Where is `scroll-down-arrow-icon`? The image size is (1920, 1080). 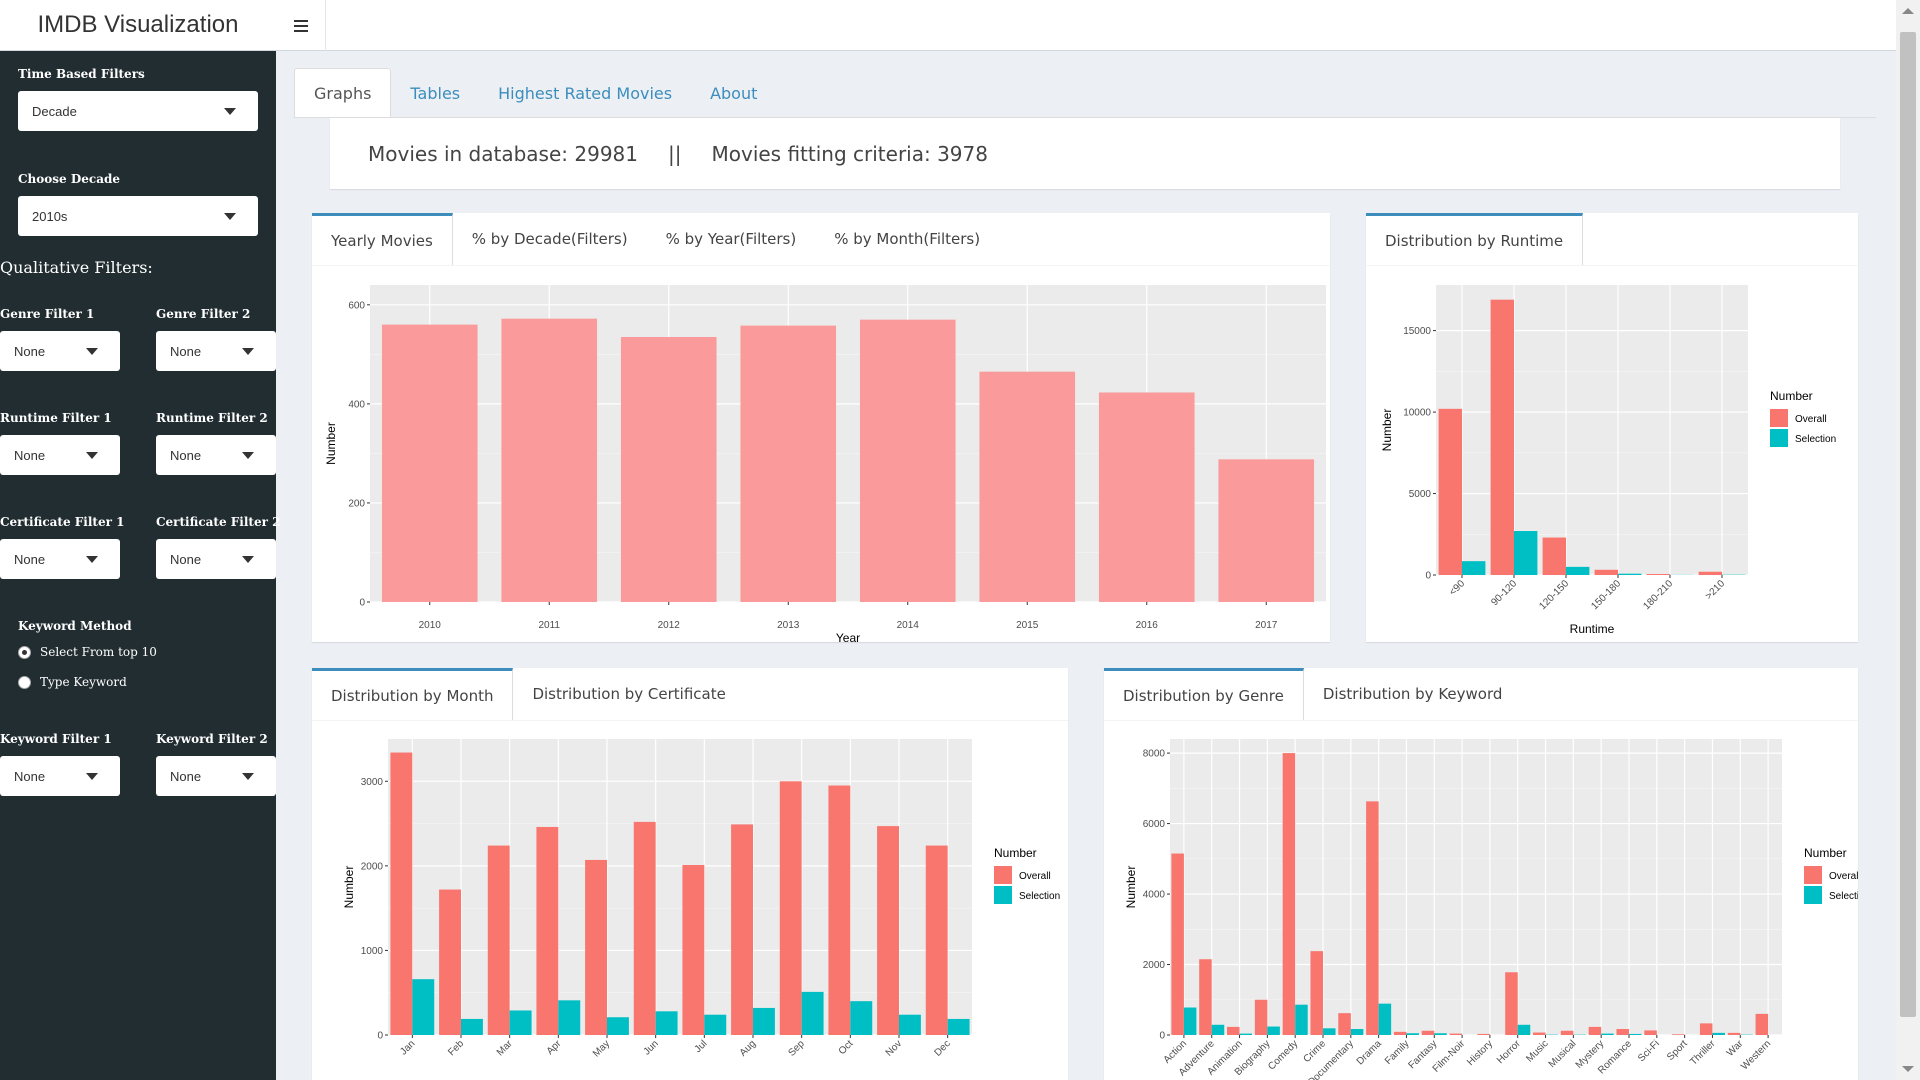
scroll-down-arrow-icon is located at coordinates (1908, 1069).